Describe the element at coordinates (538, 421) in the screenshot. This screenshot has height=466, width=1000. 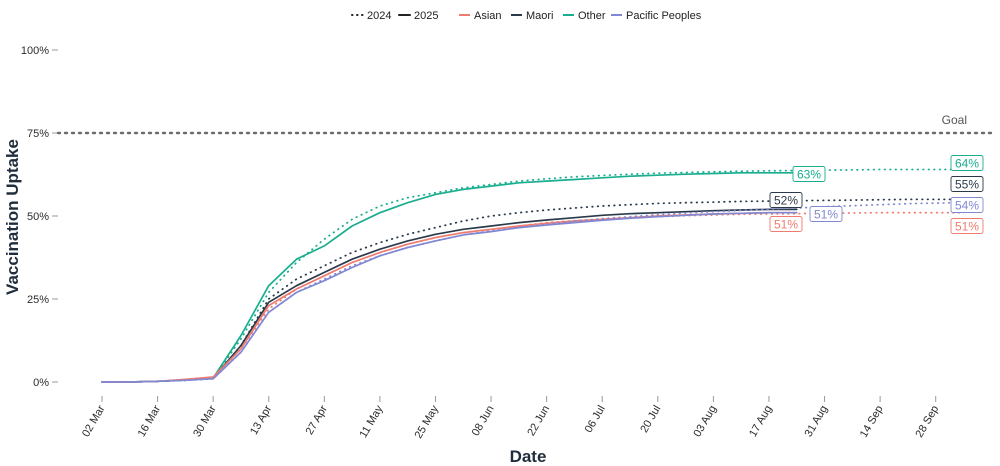
I see `x-tick-label: 22 Jun` at that location.